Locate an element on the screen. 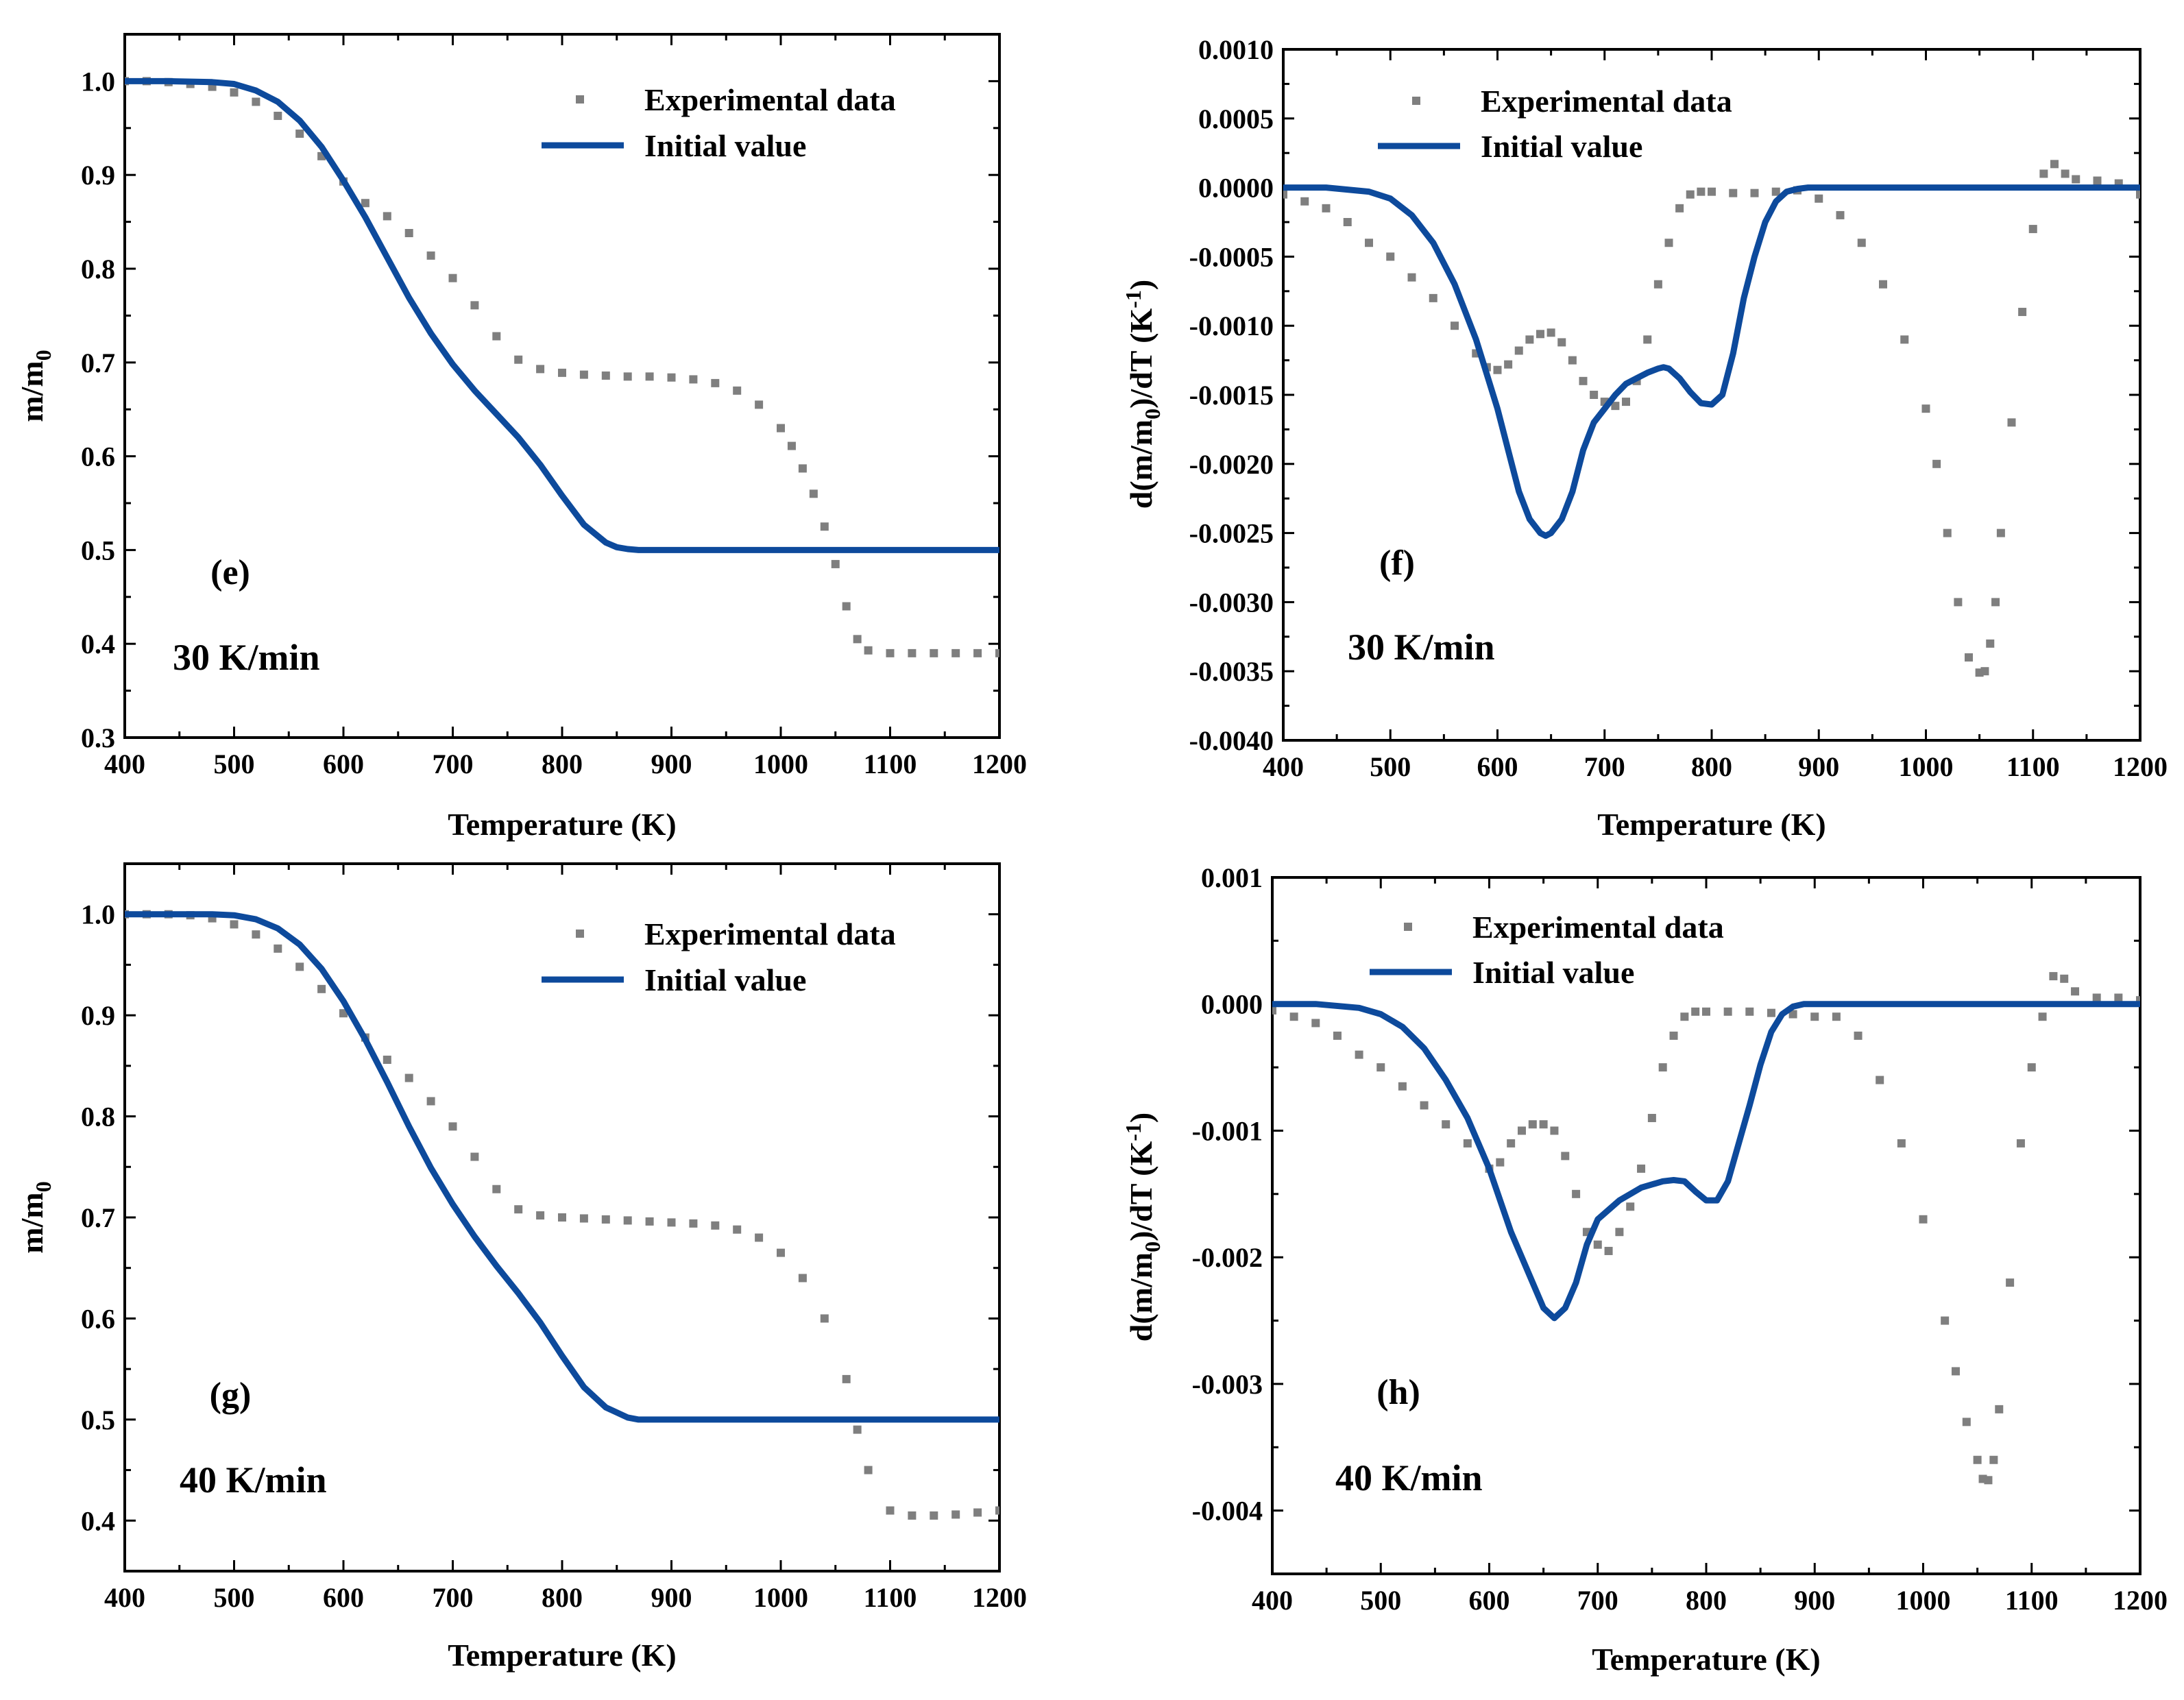  y-tick-label: -0.0010 is located at coordinates (1231, 326).